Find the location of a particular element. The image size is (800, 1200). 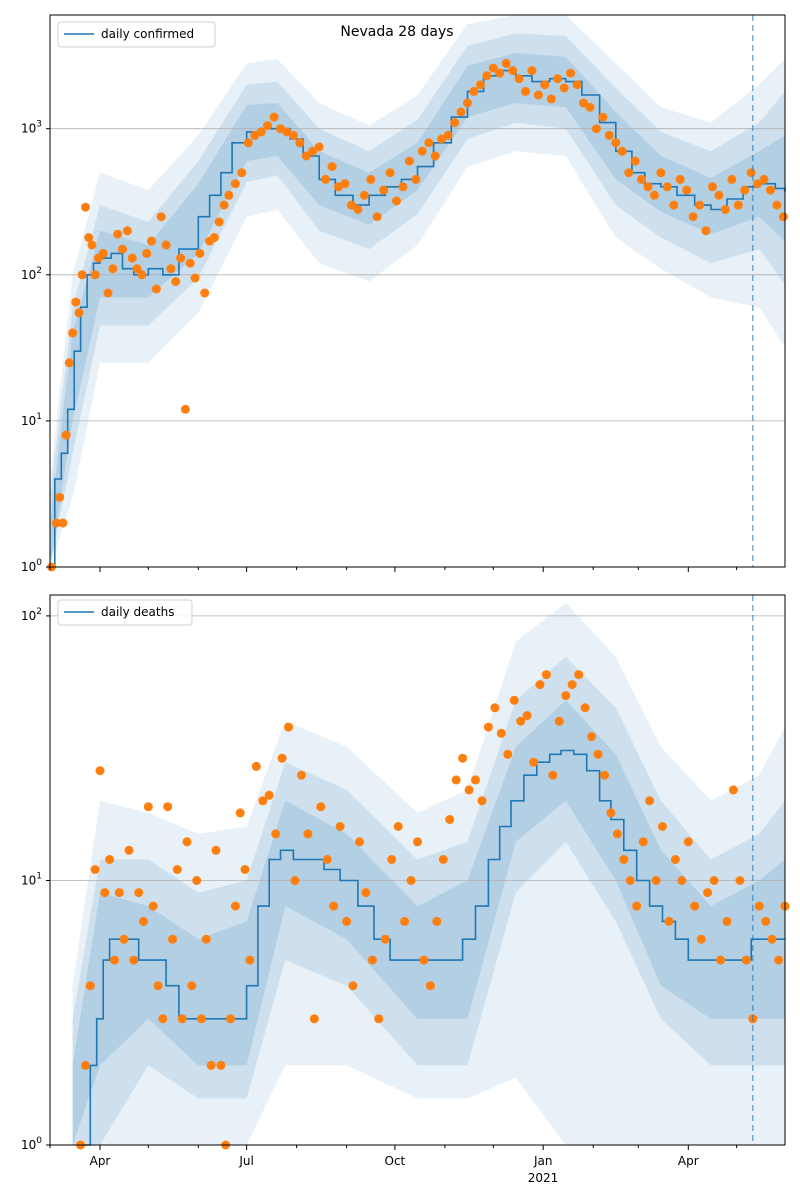

deaths-x-axis: Apr Jul Oct Jan Apr is located at coordinates (393, 1156).